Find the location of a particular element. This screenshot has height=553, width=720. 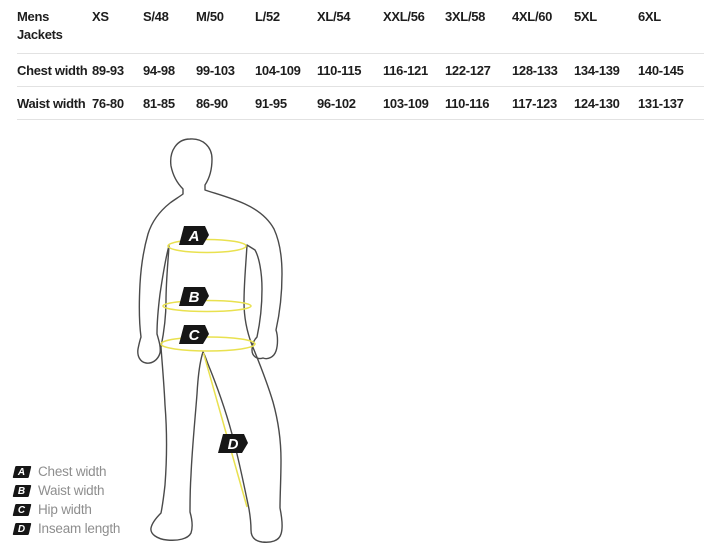

size-header-4xl60: 4XL/60 is located at coordinates (532, 16).